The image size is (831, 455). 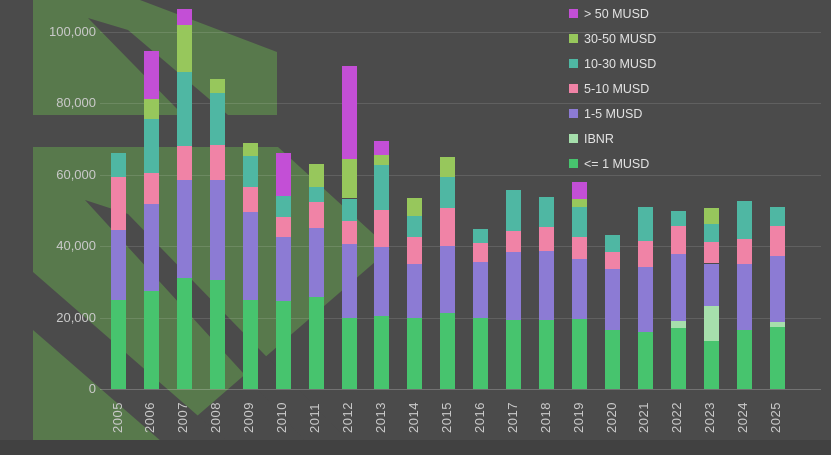 I want to click on legend-item: 30-50 MUSD, so click(x=612, y=38).